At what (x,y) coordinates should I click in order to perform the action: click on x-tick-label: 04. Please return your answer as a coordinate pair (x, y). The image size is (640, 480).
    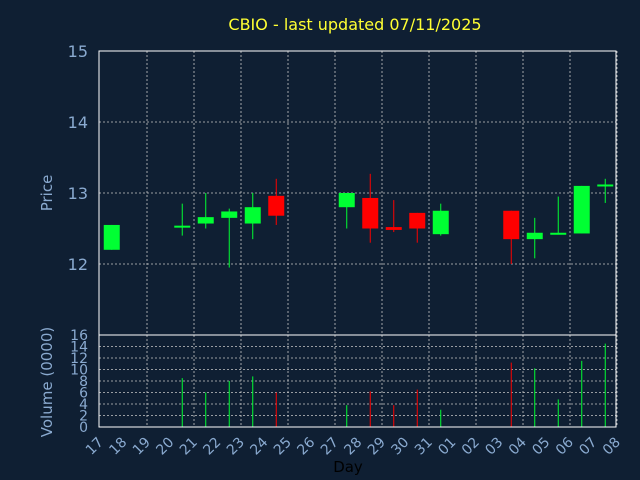
    Looking at the image, I should click on (518, 446).